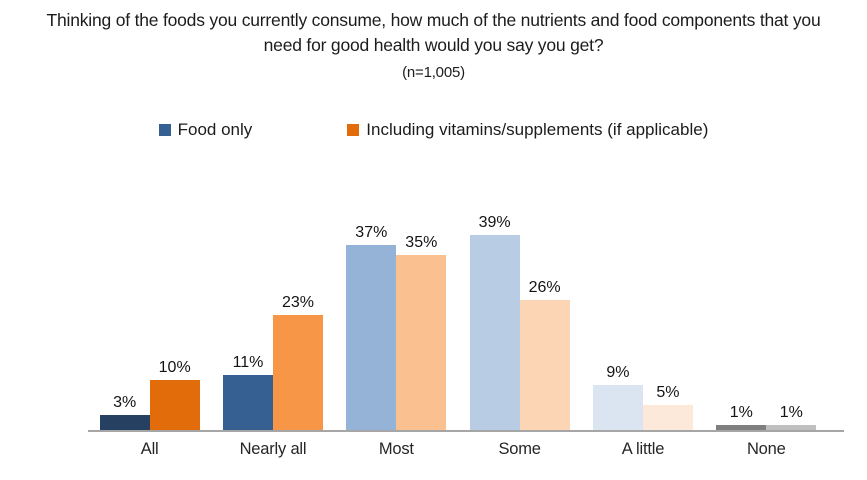  Describe the element at coordinates (791, 412) in the screenshot. I see `value-label-none-including-vitamins-supplements-if-applicable-: 1%` at that location.